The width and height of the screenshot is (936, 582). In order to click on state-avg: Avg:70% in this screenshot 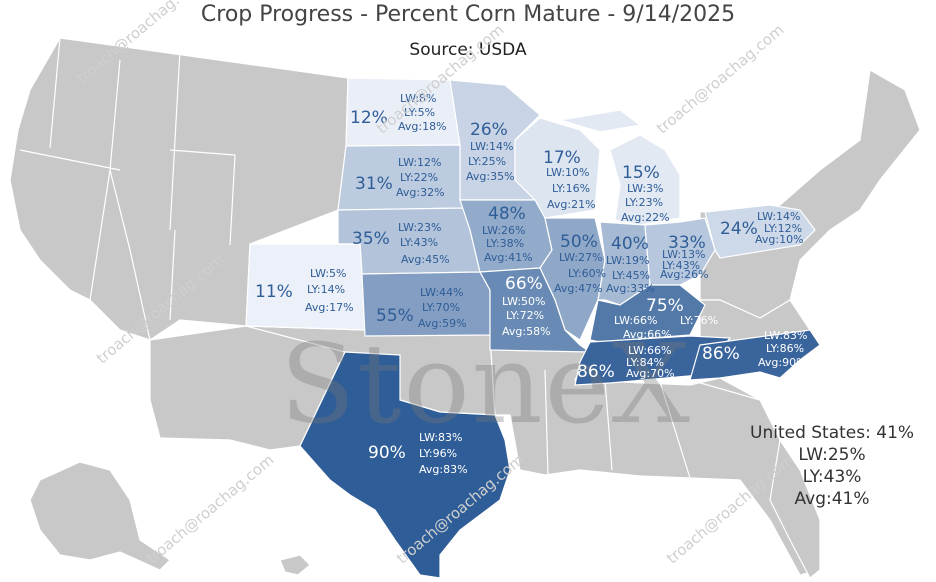, I will do `click(650, 373)`.